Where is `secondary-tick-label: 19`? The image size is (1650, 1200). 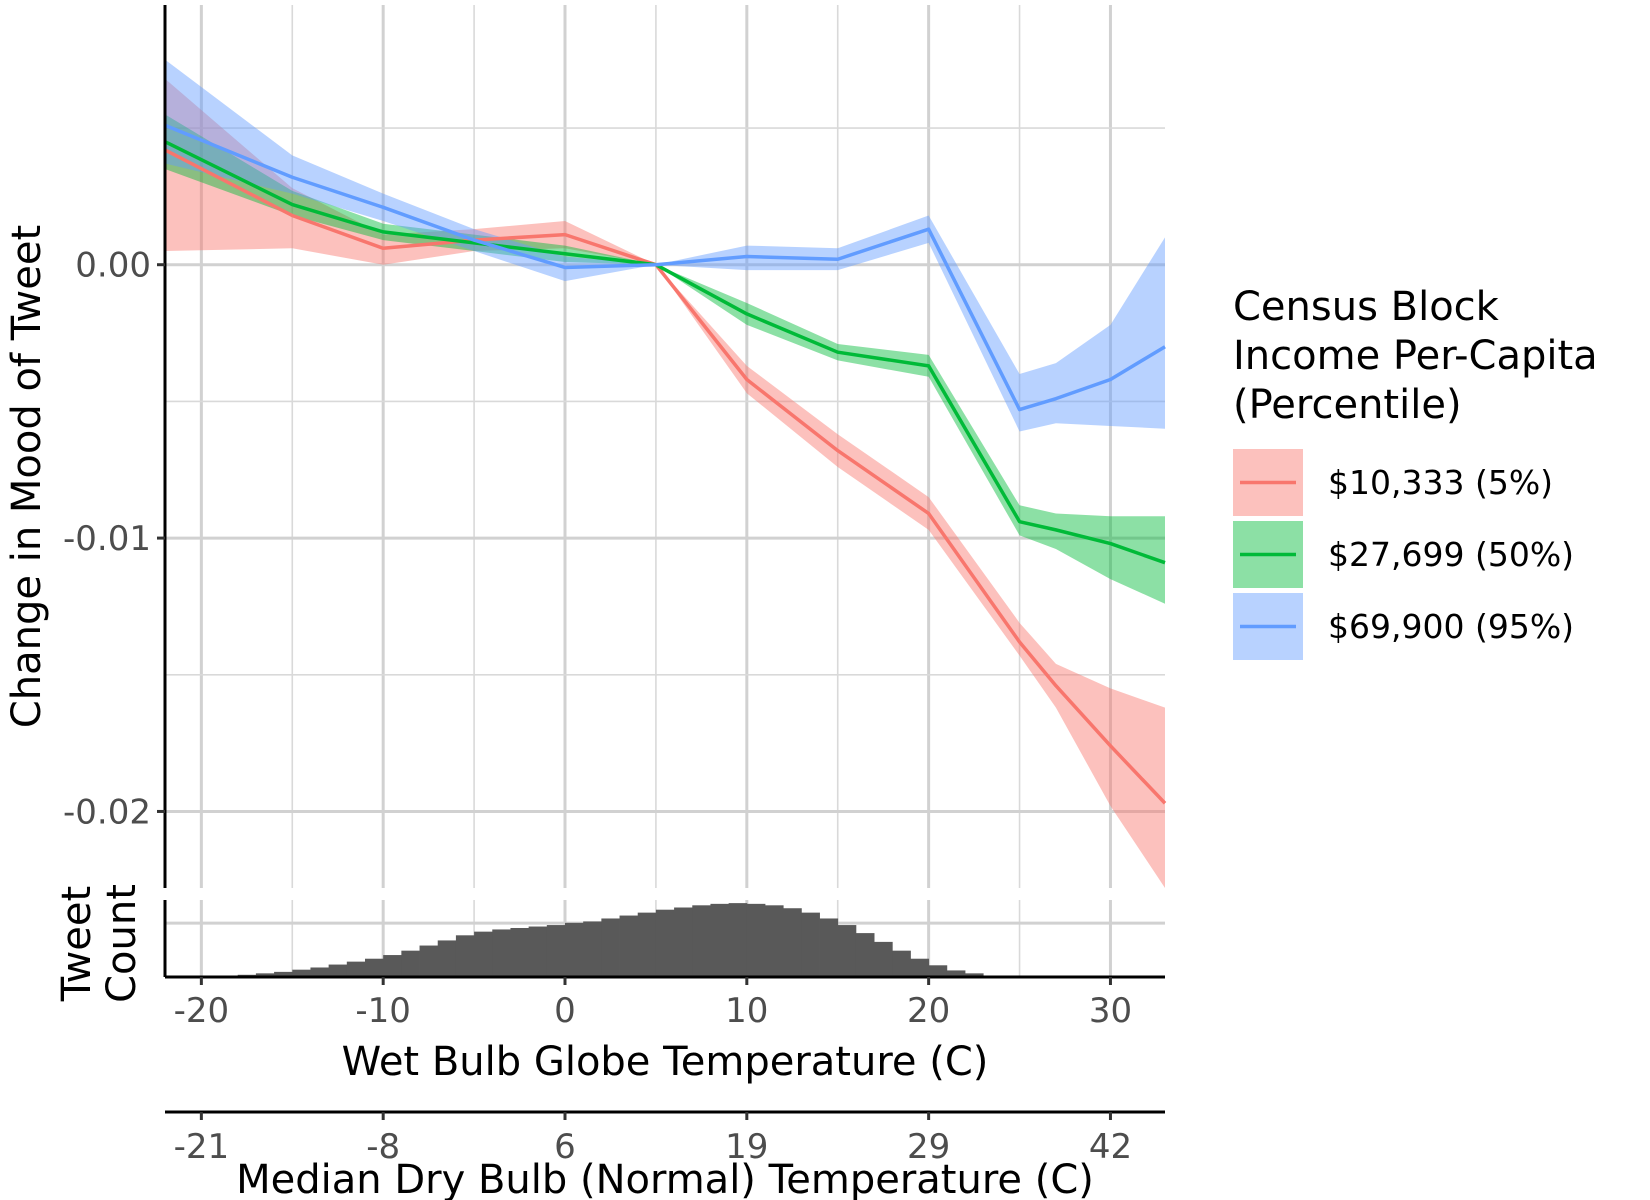
secondary-tick-label: 19 is located at coordinates (746, 1147).